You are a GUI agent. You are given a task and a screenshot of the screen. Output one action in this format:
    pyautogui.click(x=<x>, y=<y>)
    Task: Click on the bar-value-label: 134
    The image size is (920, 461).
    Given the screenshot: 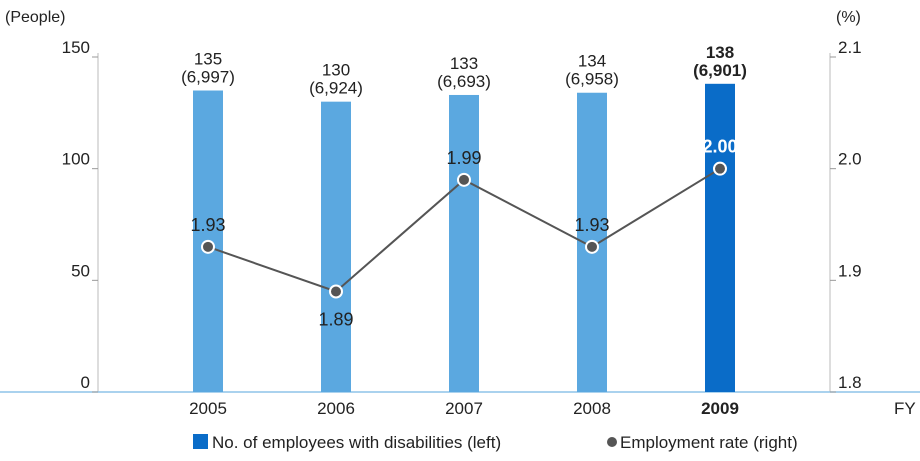 What is the action you would take?
    pyautogui.click(x=592, y=61)
    